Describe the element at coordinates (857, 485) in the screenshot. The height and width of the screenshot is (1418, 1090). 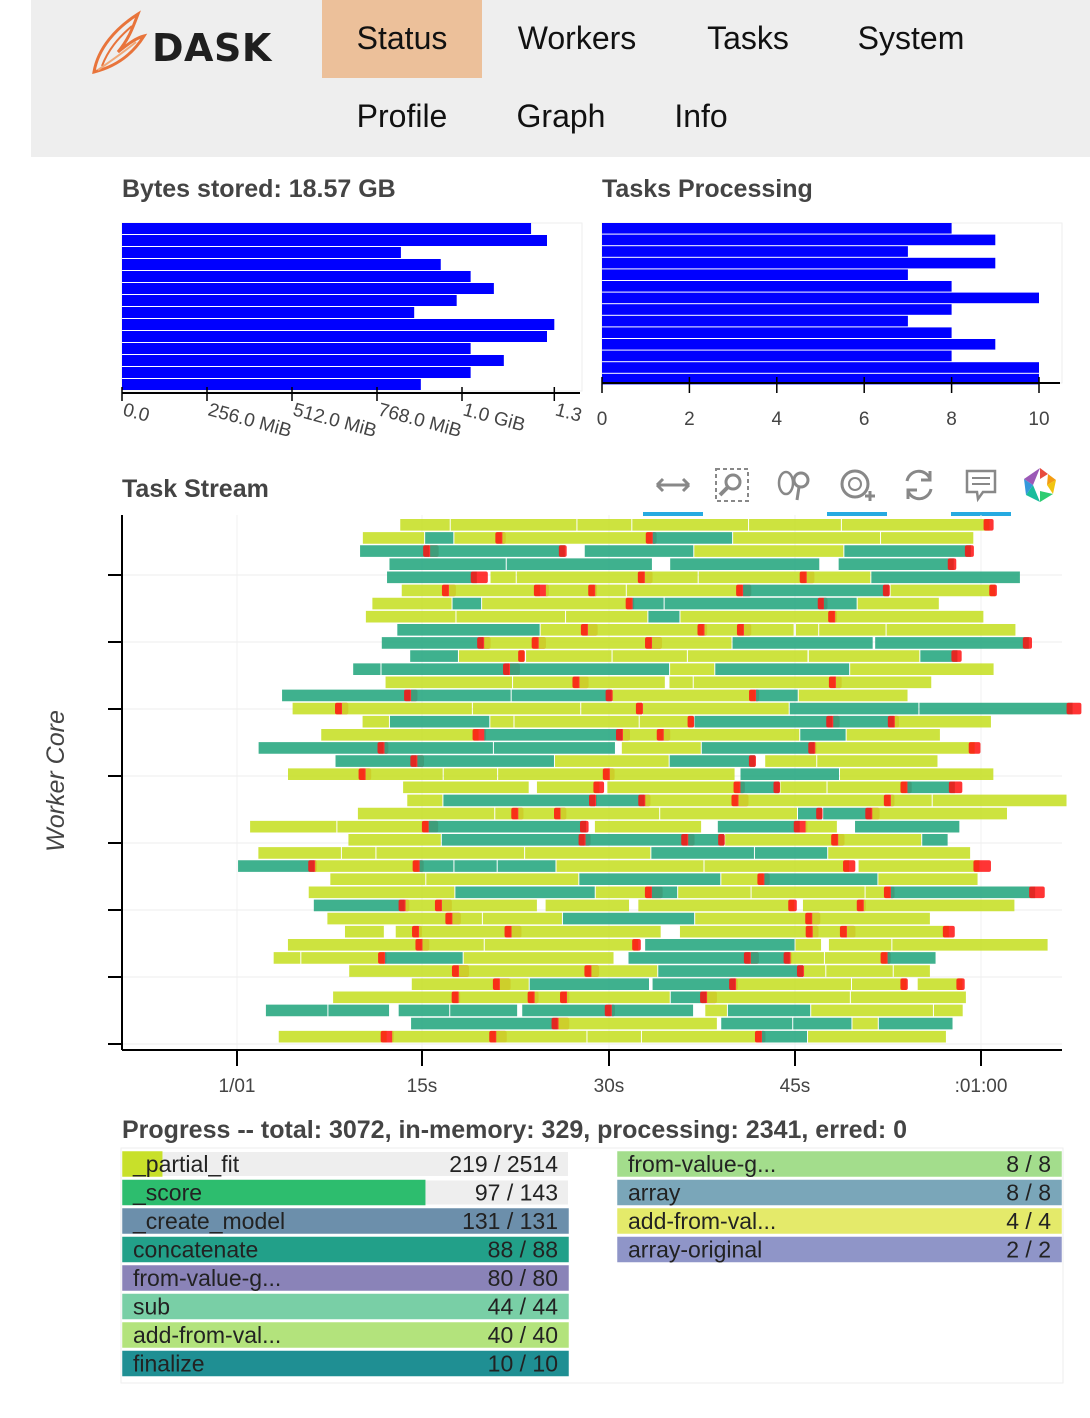
I see `zoom-in-tool` at that location.